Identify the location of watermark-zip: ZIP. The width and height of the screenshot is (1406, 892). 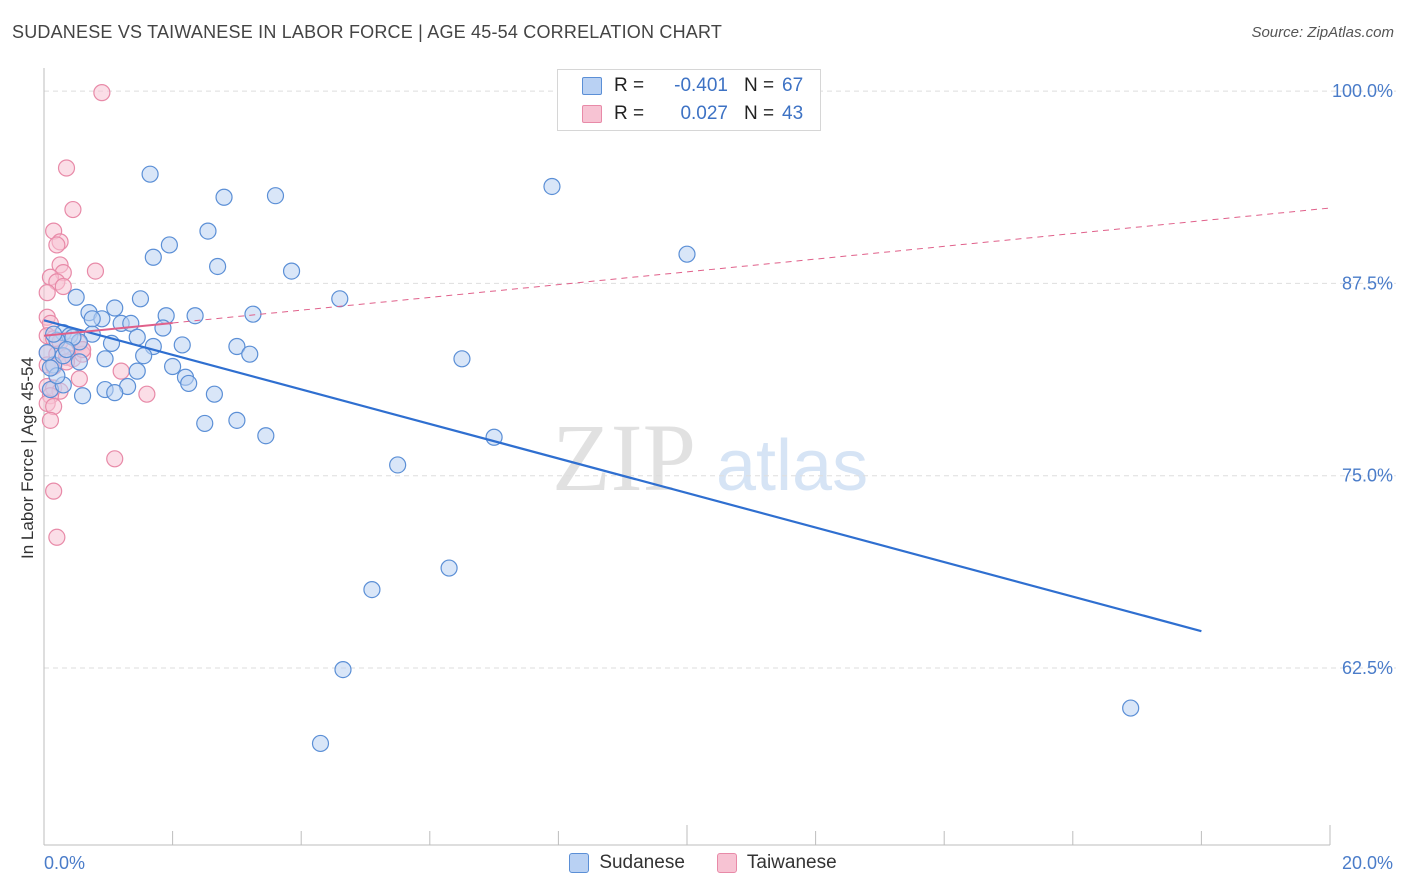
(624, 457).